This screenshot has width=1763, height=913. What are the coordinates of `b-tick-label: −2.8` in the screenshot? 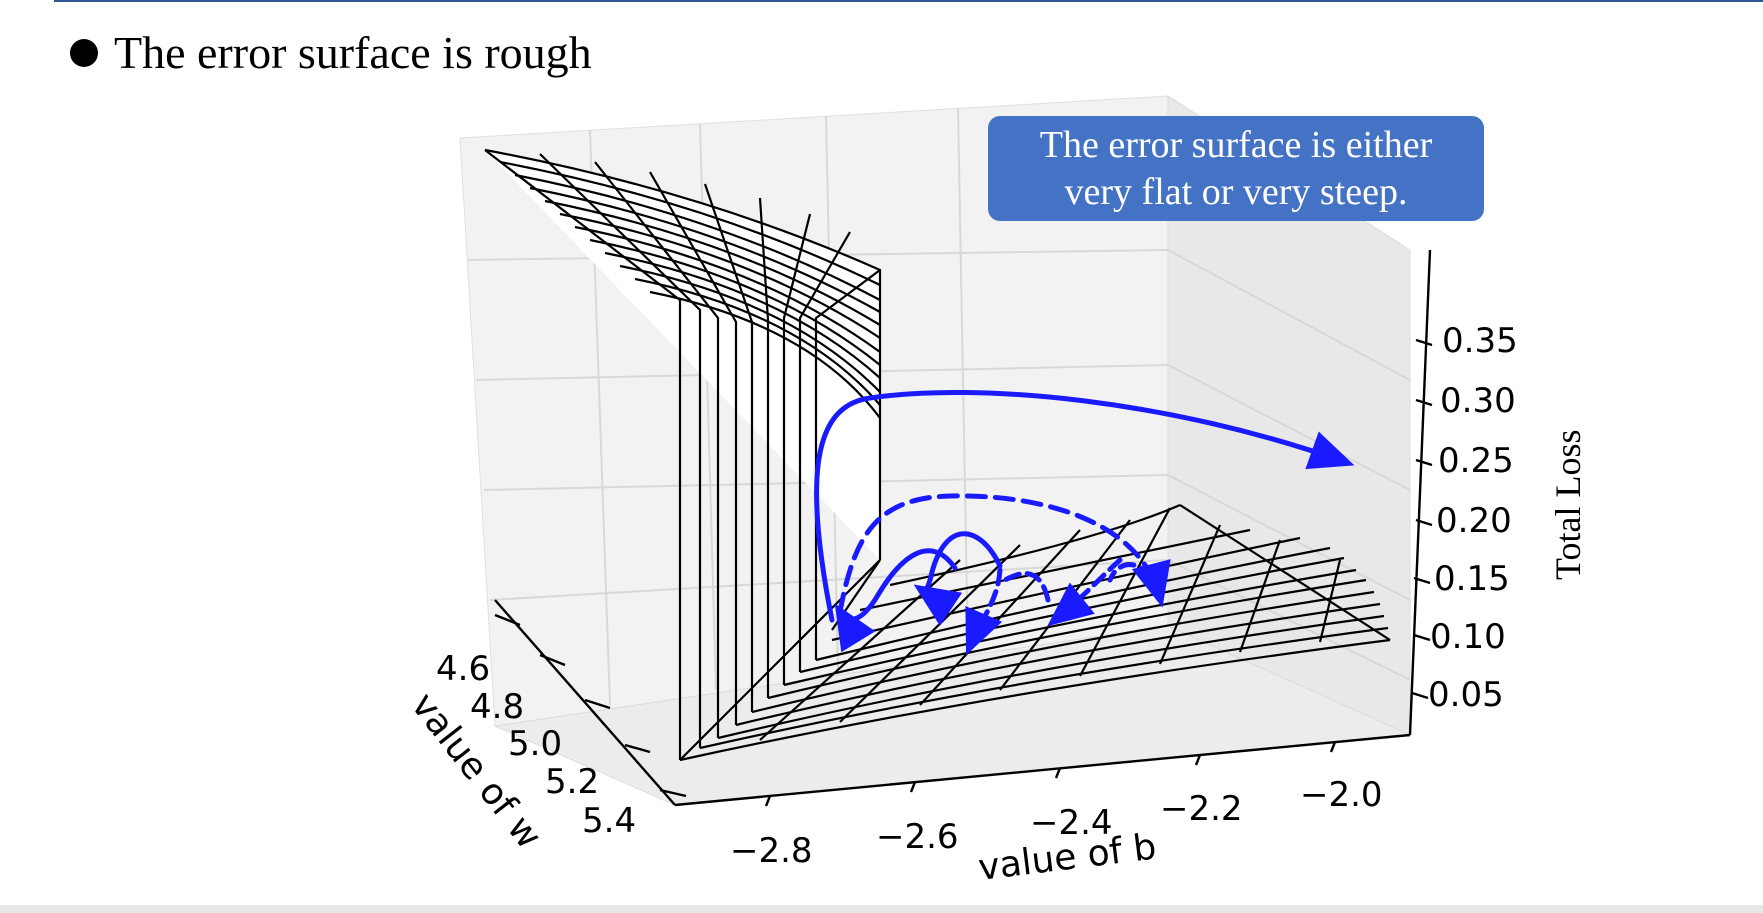 It's located at (771, 851).